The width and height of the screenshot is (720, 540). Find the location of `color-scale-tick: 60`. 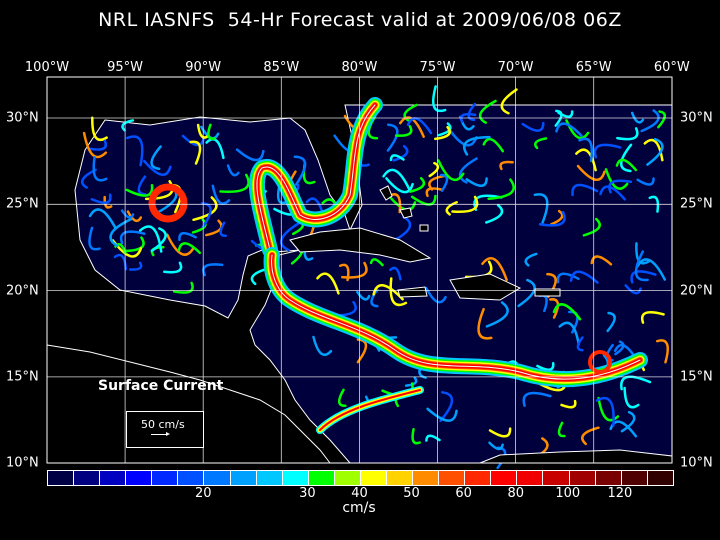

color-scale-tick: 60 is located at coordinates (463, 493).